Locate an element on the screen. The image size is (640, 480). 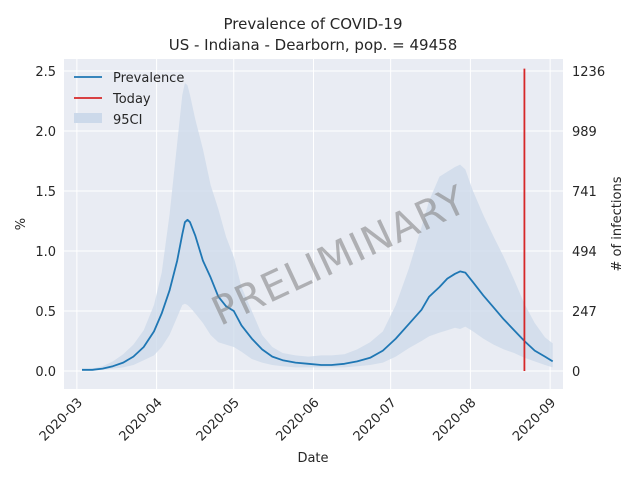
y-tick-label: 1.0 is located at coordinates (45, 252).